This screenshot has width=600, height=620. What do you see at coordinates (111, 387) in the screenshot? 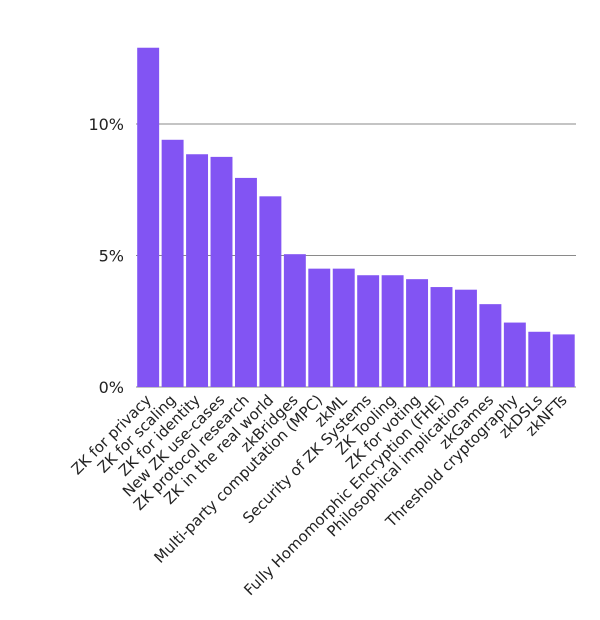
I see `y-tick-label: 0%` at bounding box center [111, 387].